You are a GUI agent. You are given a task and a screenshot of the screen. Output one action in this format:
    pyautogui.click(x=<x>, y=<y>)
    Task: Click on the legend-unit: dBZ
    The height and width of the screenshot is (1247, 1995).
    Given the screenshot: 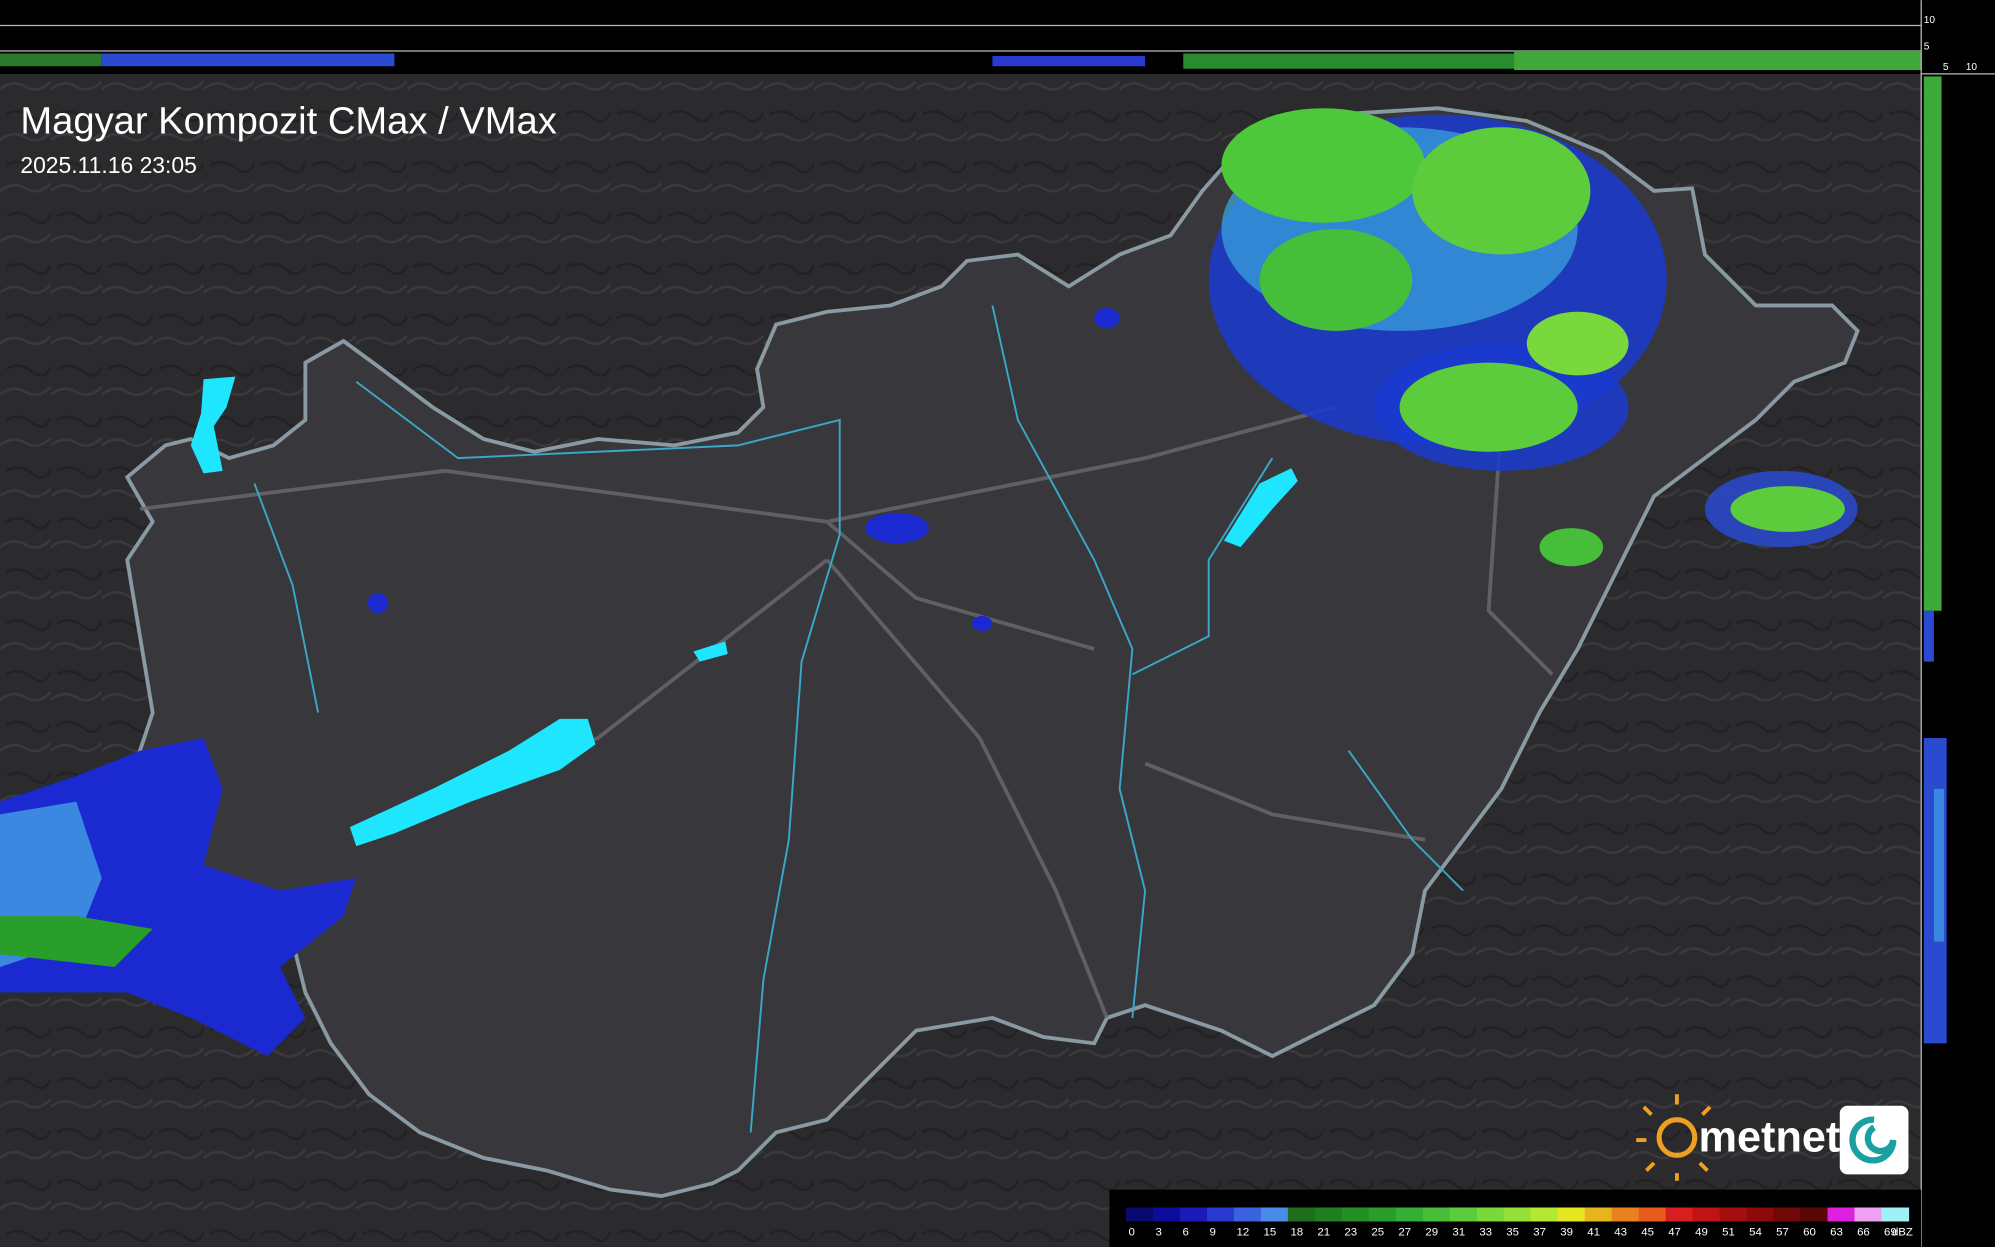 What is the action you would take?
    pyautogui.click(x=1902, y=1232)
    